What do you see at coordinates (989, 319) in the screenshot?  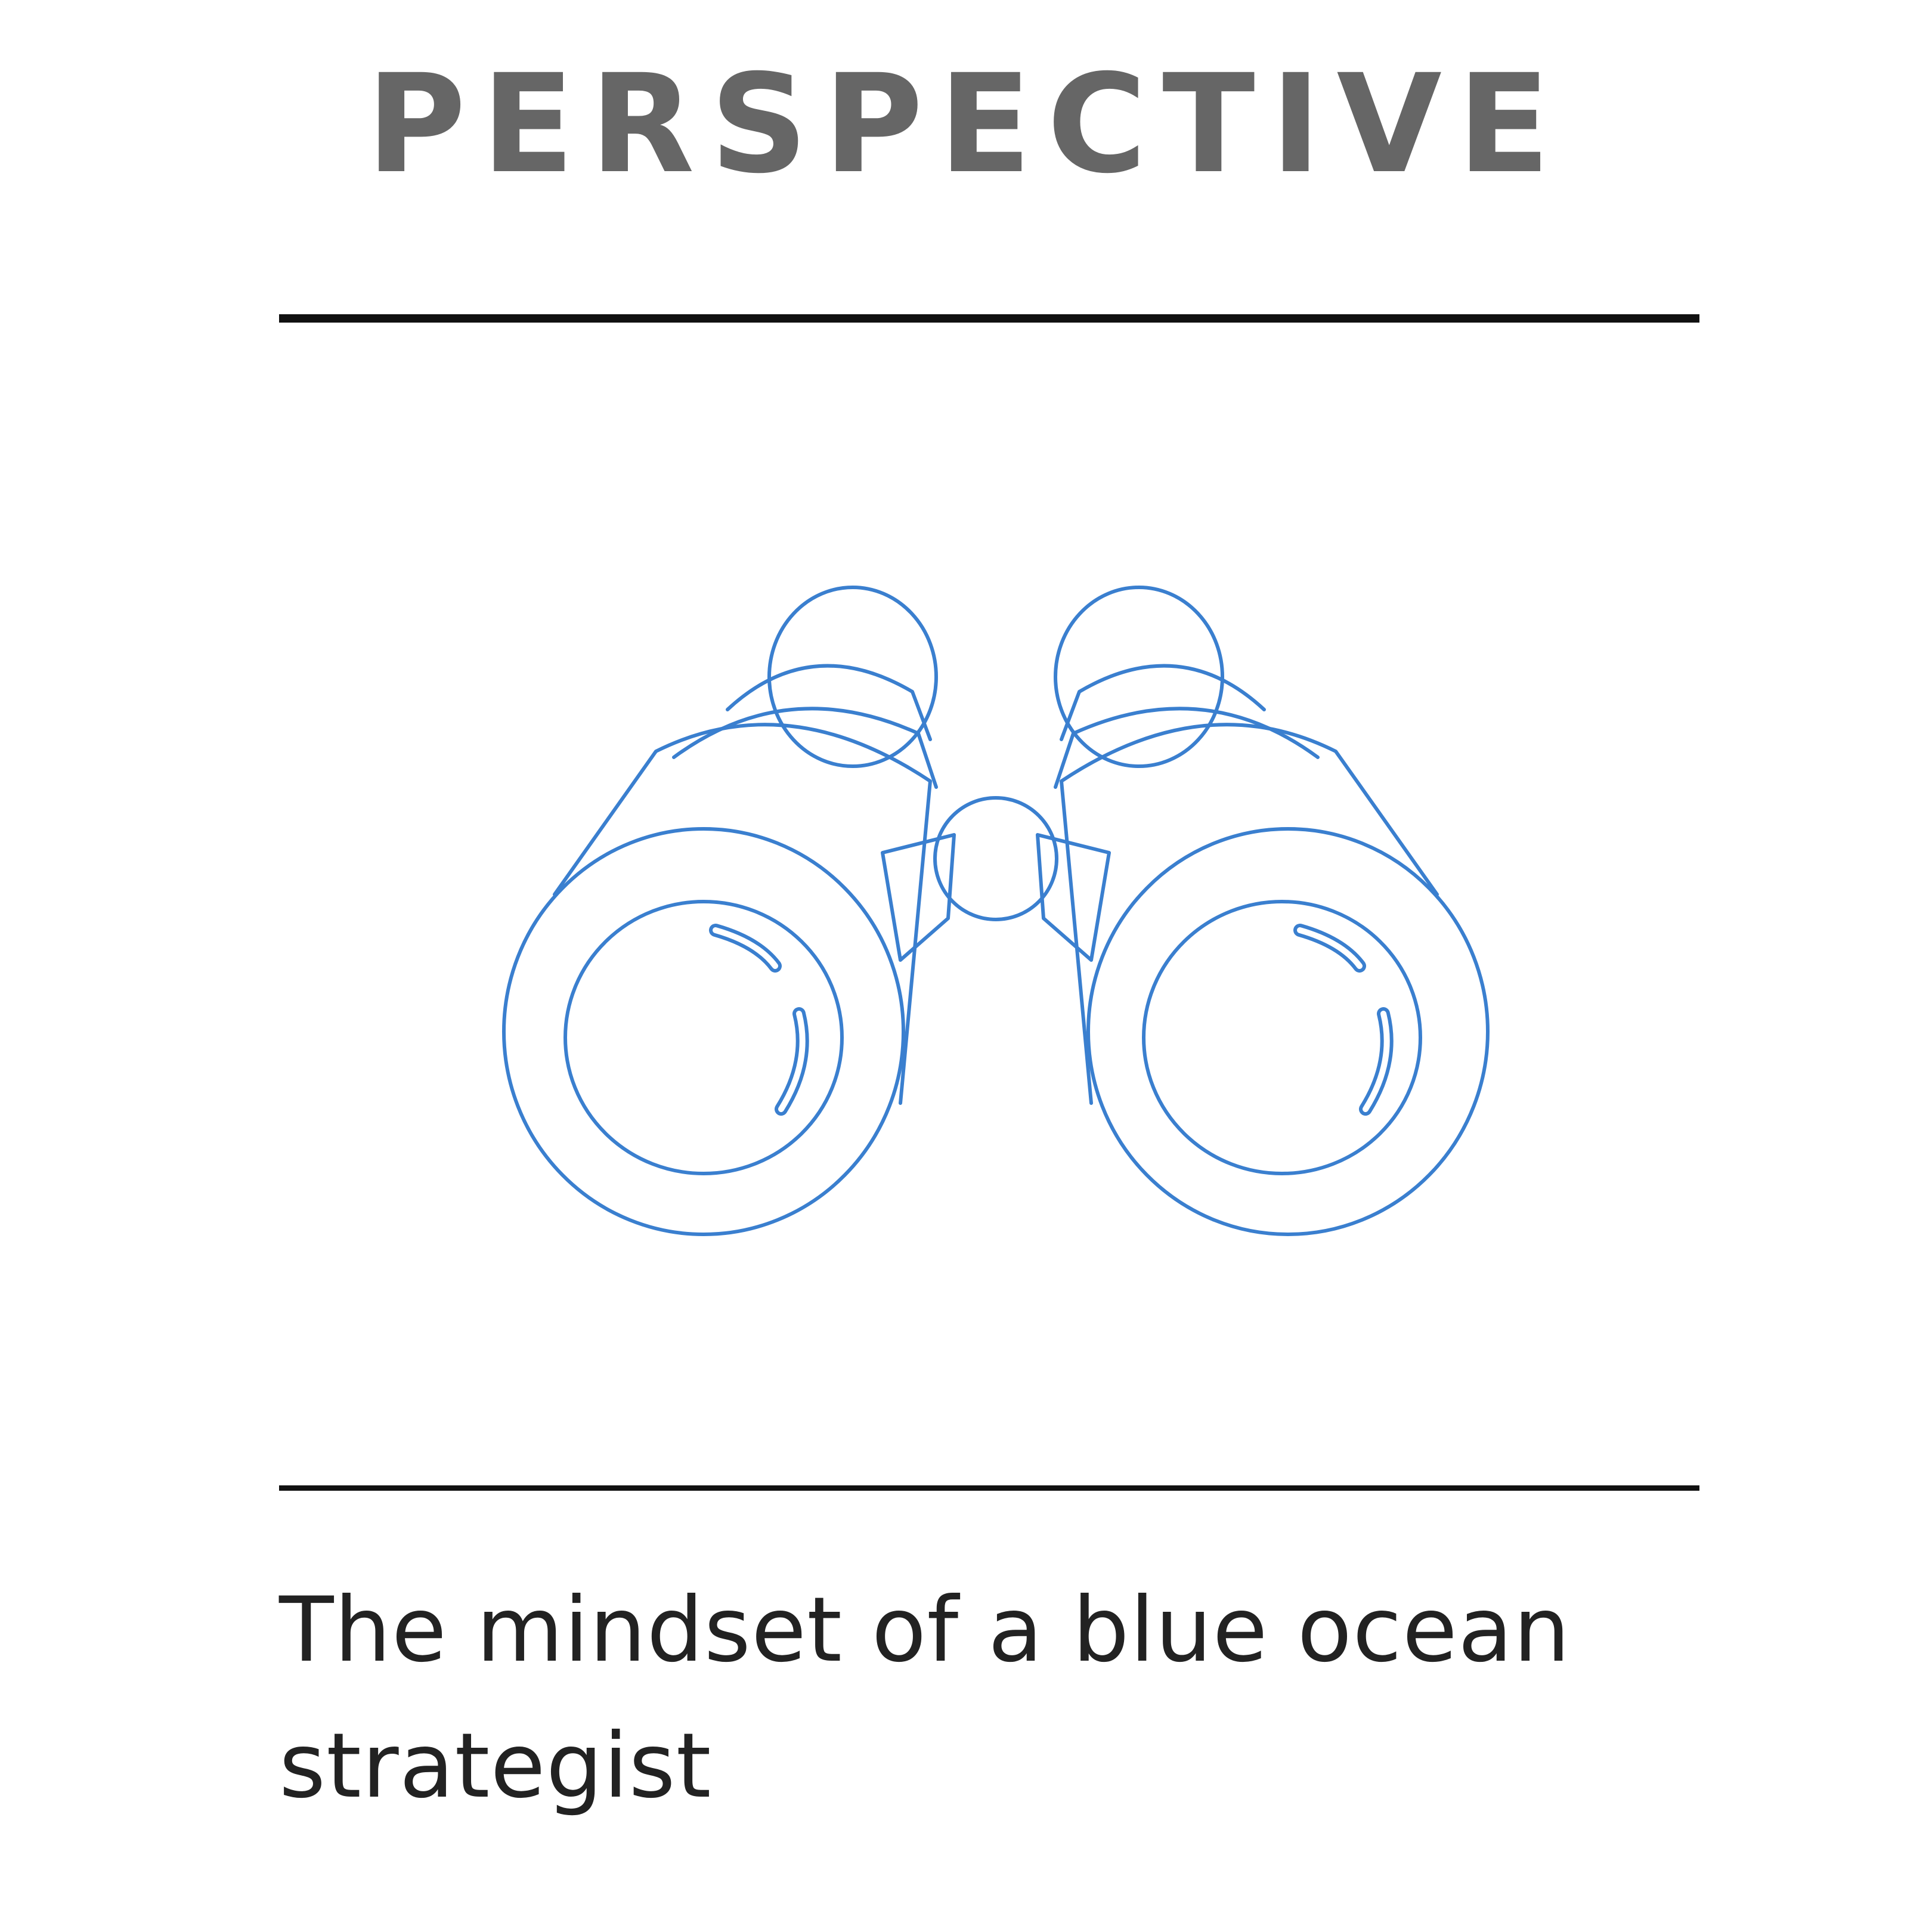 I see `top-divider` at bounding box center [989, 319].